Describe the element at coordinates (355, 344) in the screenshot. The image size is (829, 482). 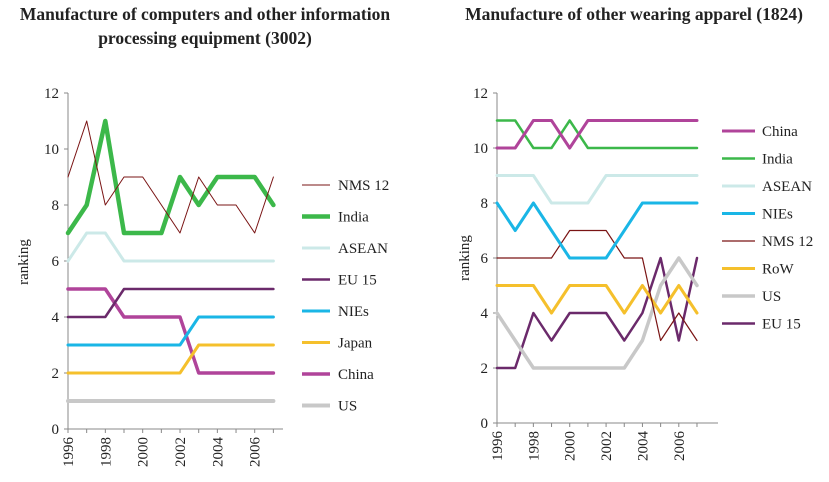
I see `legend-label: Japan` at that location.